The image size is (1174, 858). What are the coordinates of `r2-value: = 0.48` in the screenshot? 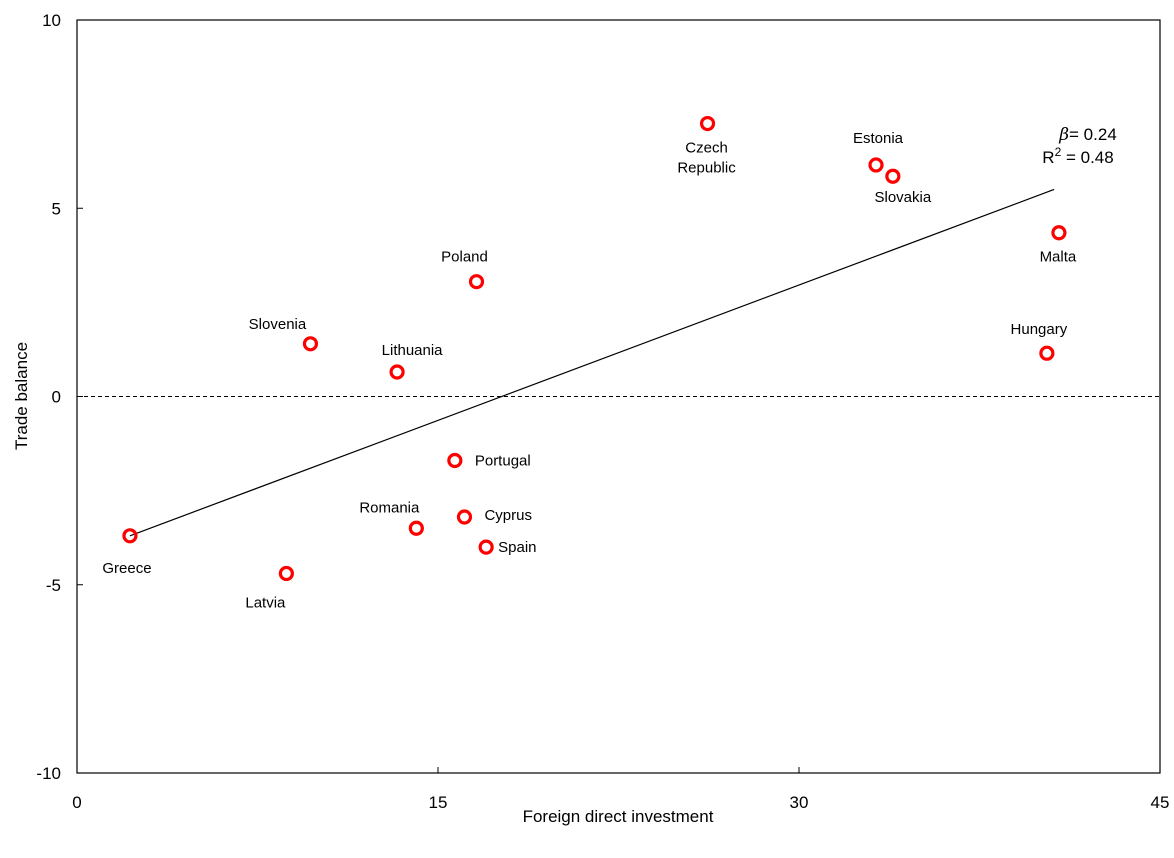 It's located at (1087, 157).